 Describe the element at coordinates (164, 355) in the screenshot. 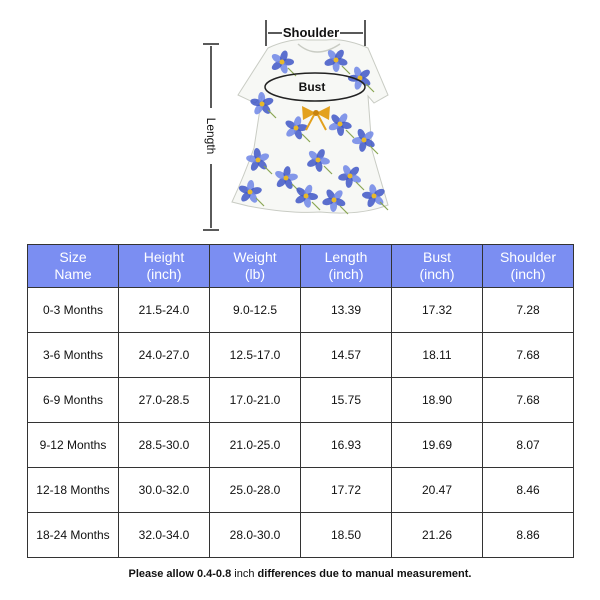

I see `cell-height: 24.0-27.0` at that location.